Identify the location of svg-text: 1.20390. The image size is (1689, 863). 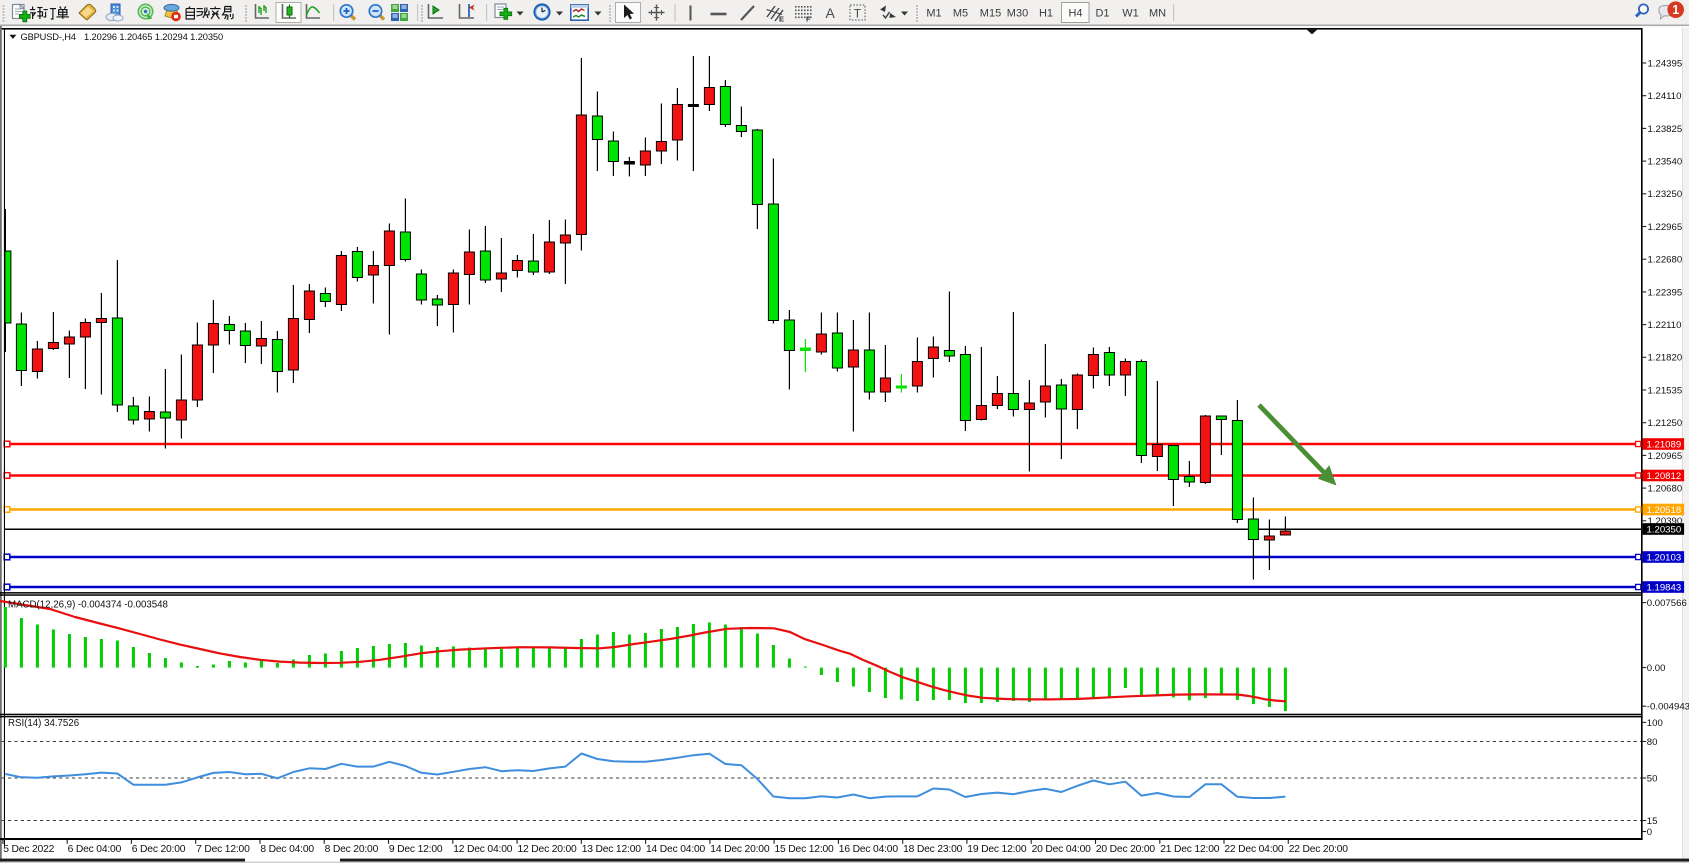
(1665, 521).